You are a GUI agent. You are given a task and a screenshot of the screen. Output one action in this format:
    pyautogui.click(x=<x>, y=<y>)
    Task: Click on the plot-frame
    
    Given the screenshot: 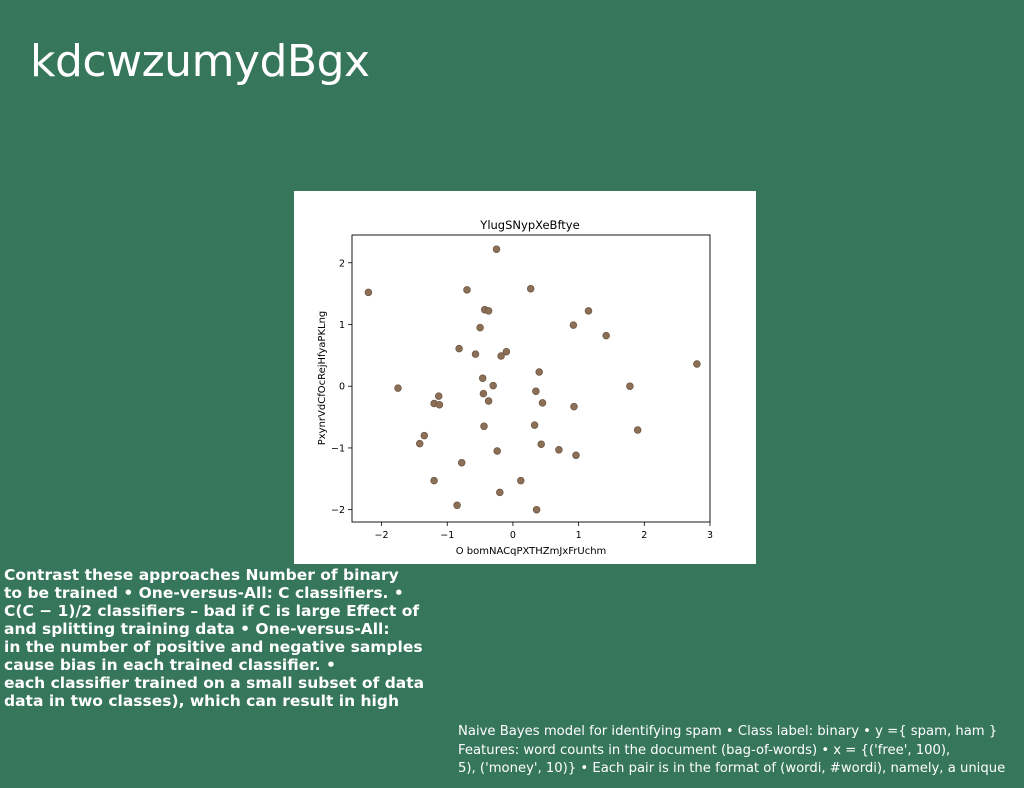 What is the action you would take?
    pyautogui.click(x=531, y=378)
    